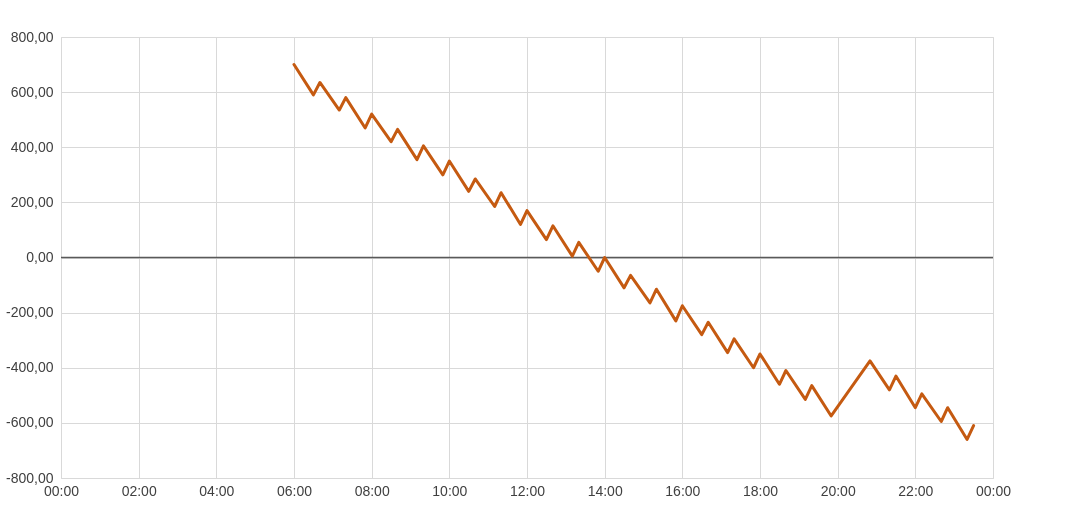  Describe the element at coordinates (294, 490) in the screenshot. I see `x-tick-label: 06:00` at that location.